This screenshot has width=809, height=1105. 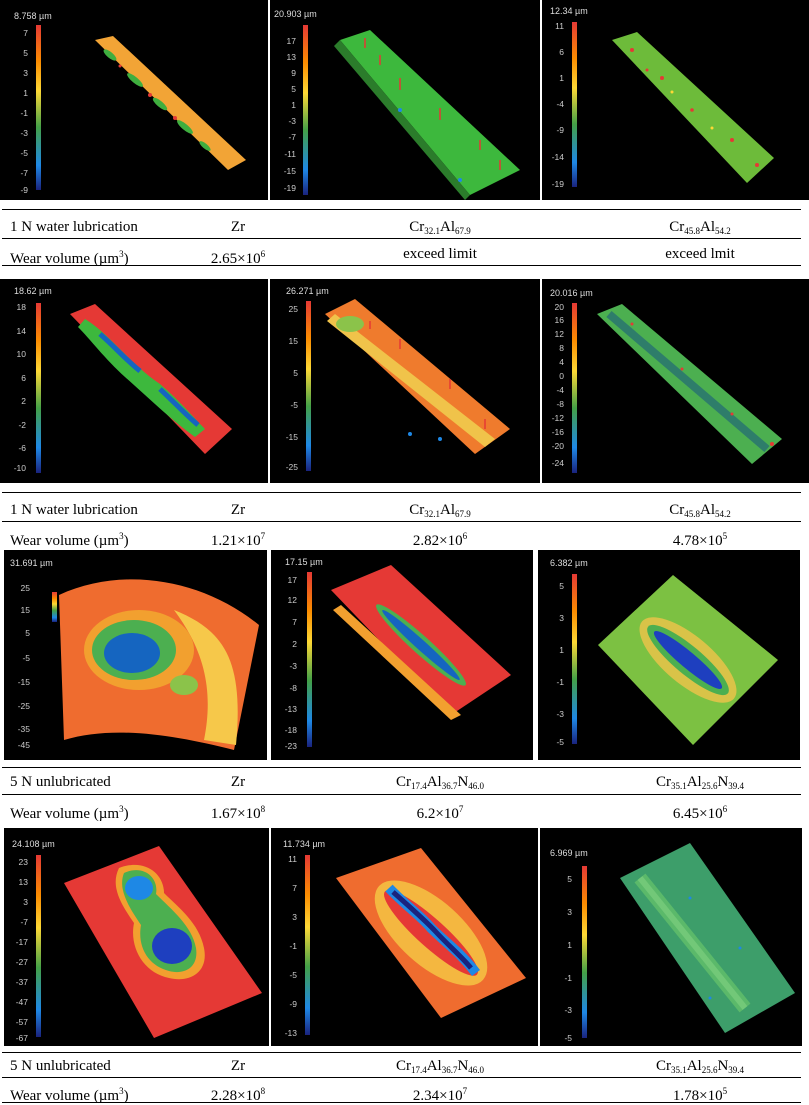 I want to click on wear-volume-cral-a: exceed limit, so click(x=440, y=254).